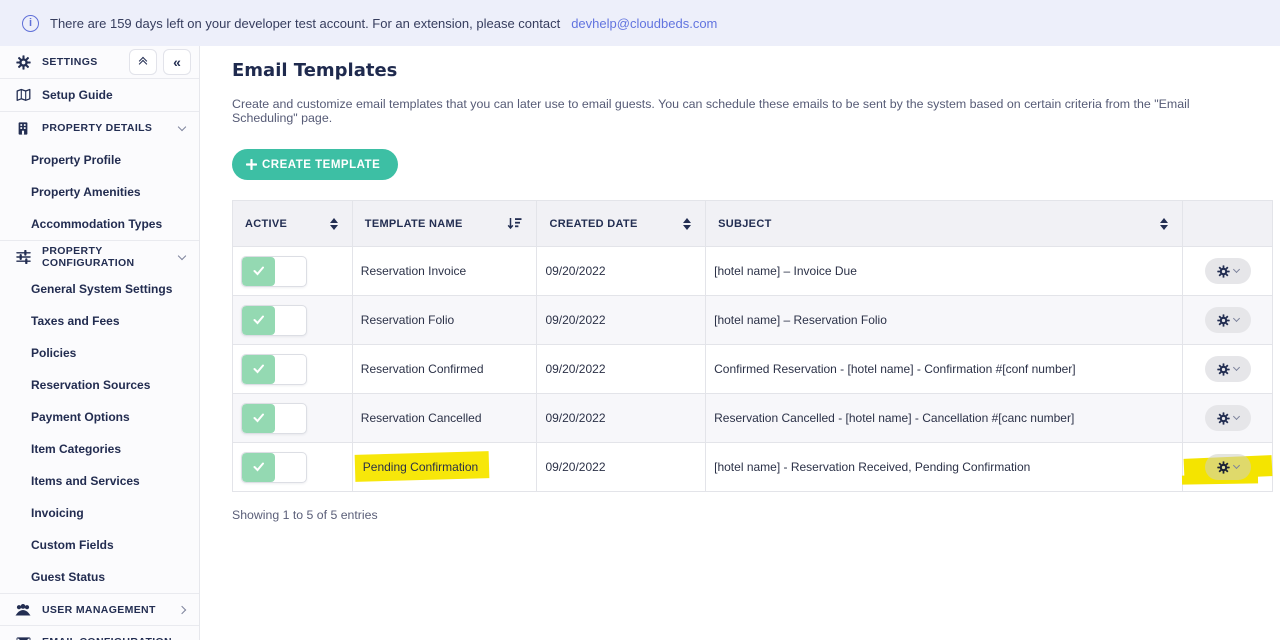 This screenshot has height=640, width=1280. What do you see at coordinates (445, 320) in the screenshot?
I see `template-name-cell: Reservation Folio` at bounding box center [445, 320].